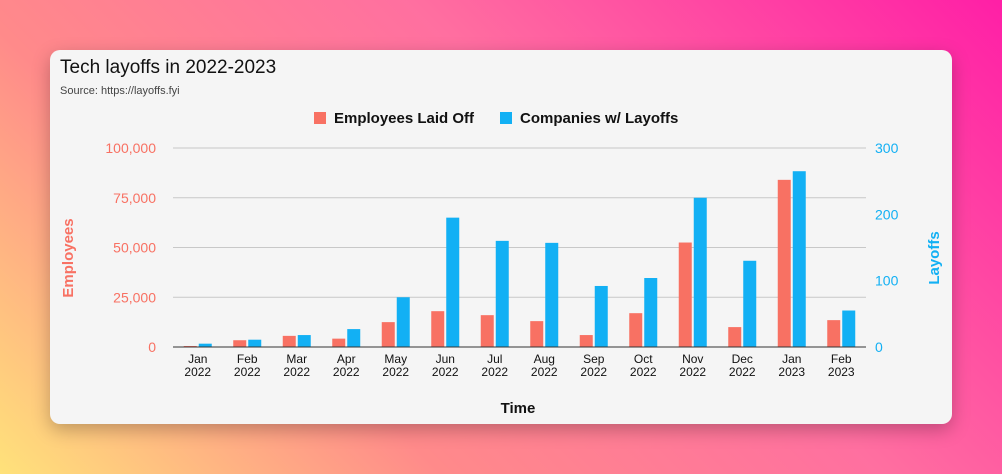 This screenshot has height=474, width=1002. I want to click on y-right-axis-title: Layoffs, so click(934, 257).